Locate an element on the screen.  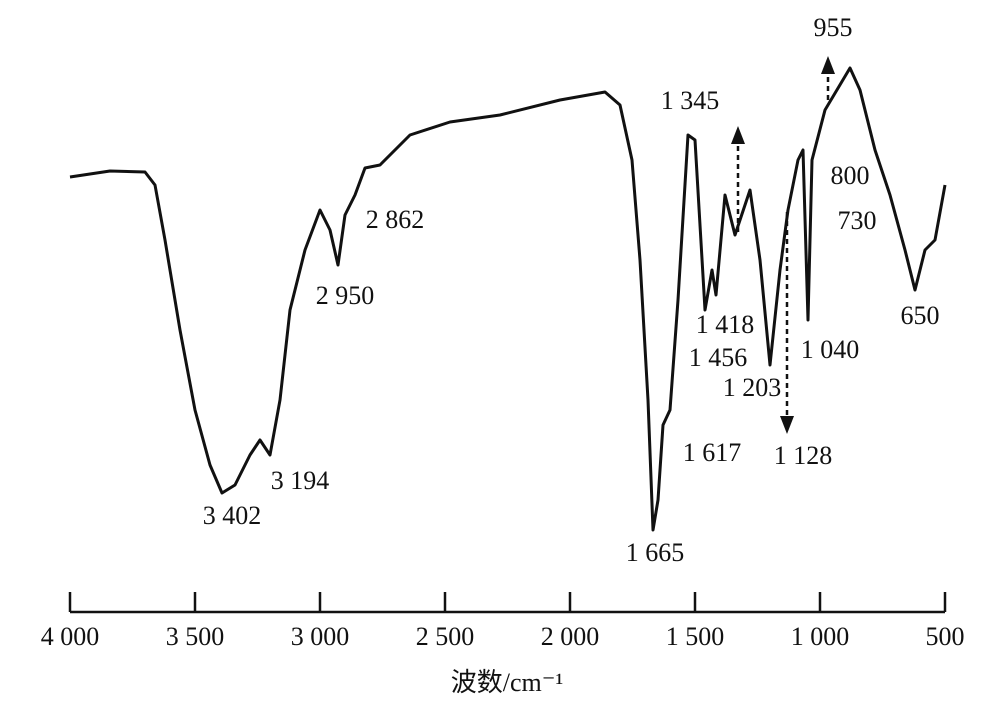
peak-label: 1 203 is located at coordinates (752, 387).